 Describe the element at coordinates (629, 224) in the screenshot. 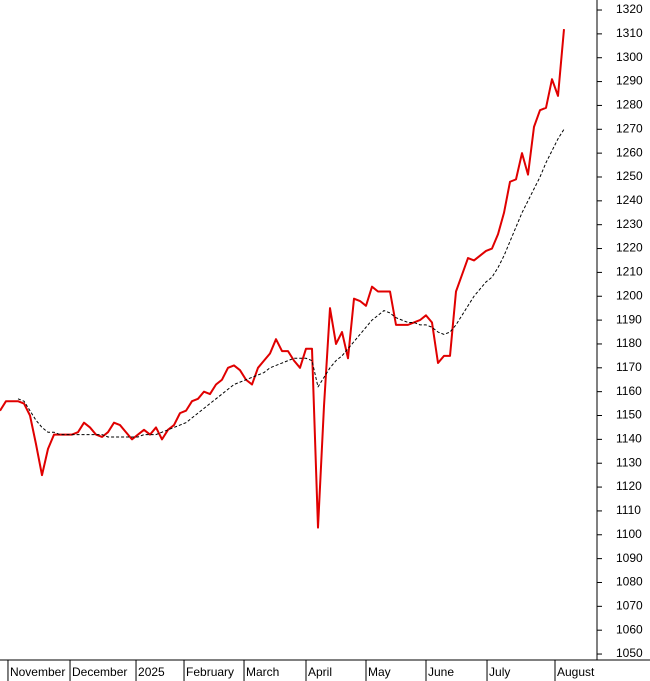

I see `y-tick-label: 1230` at that location.